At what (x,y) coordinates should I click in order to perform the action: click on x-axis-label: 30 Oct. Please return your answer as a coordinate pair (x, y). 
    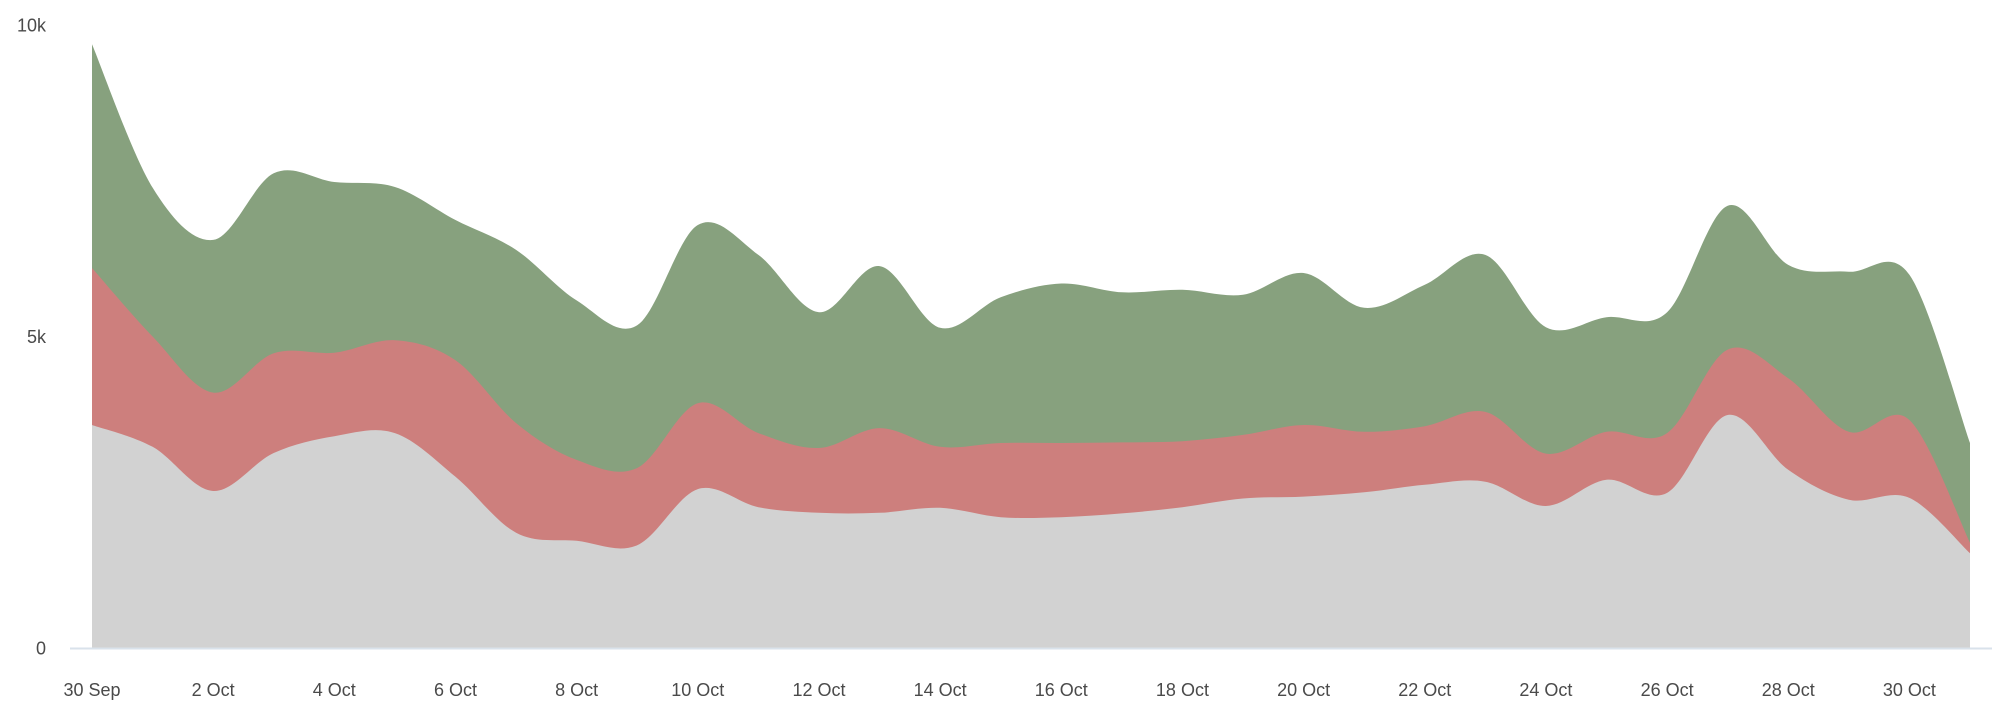
    Looking at the image, I should click on (1909, 690).